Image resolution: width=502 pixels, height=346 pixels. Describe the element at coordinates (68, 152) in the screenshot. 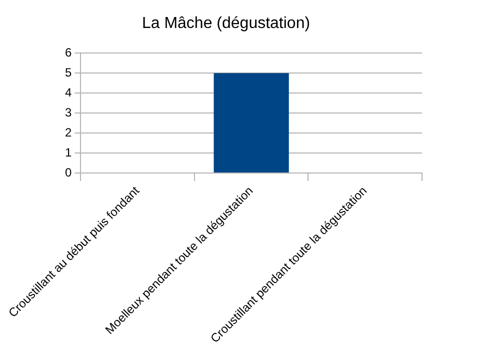

I see `y-tick-label: 1` at that location.